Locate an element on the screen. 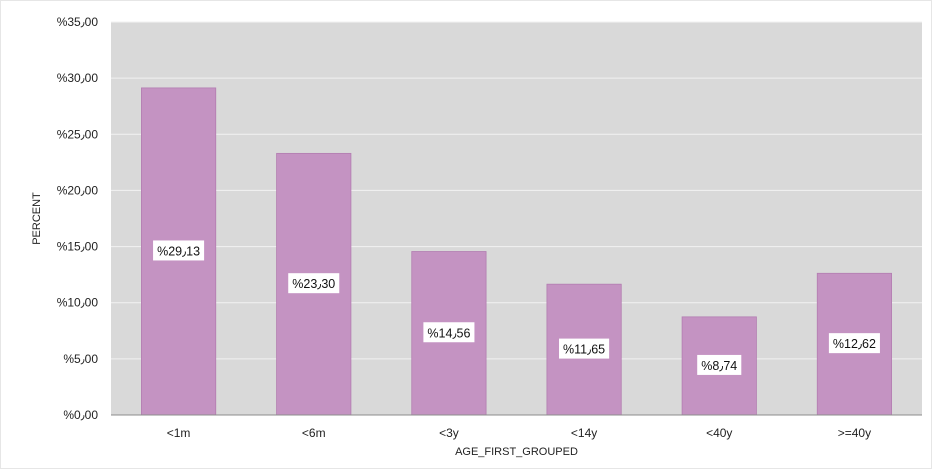 The height and width of the screenshot is (470, 933). data-label: %12٫62 is located at coordinates (854, 343).